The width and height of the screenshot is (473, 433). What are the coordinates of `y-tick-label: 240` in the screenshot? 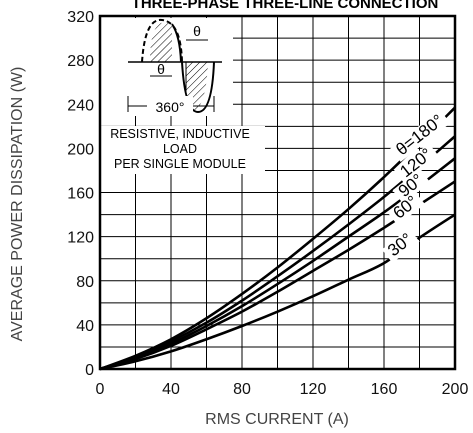 It's located at (80, 105).